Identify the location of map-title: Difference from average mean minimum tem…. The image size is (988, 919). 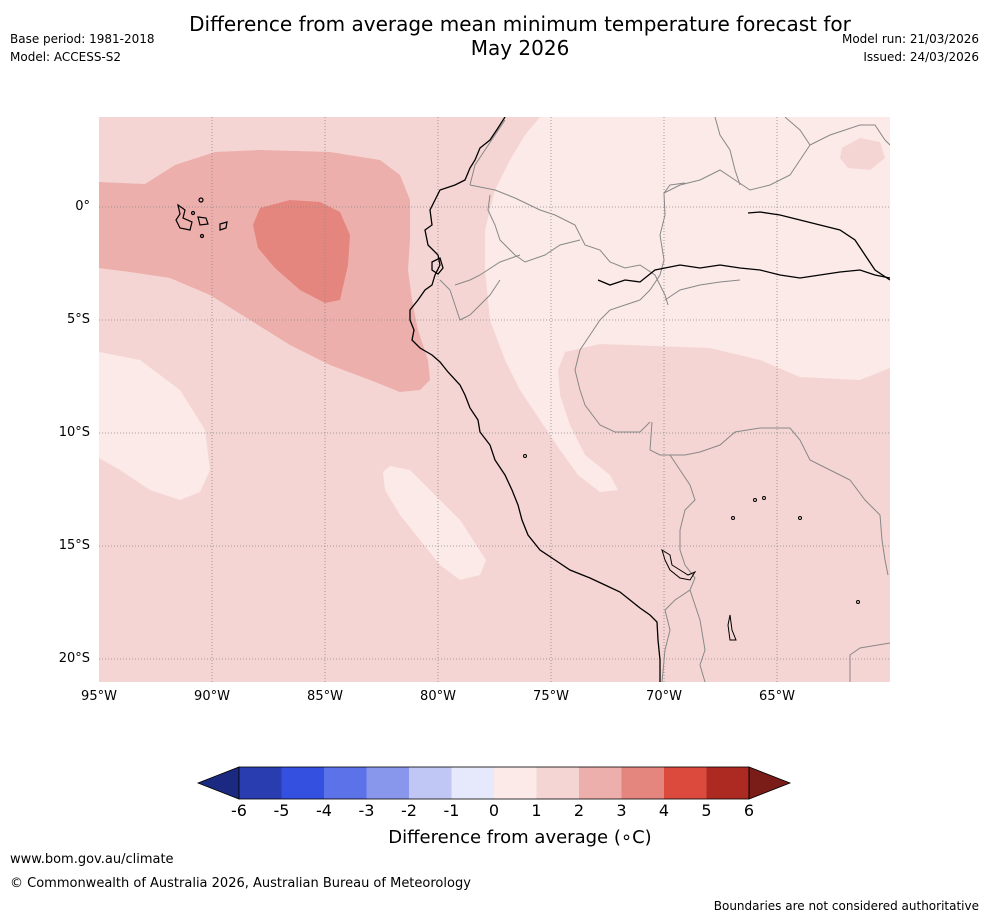
(520, 36).